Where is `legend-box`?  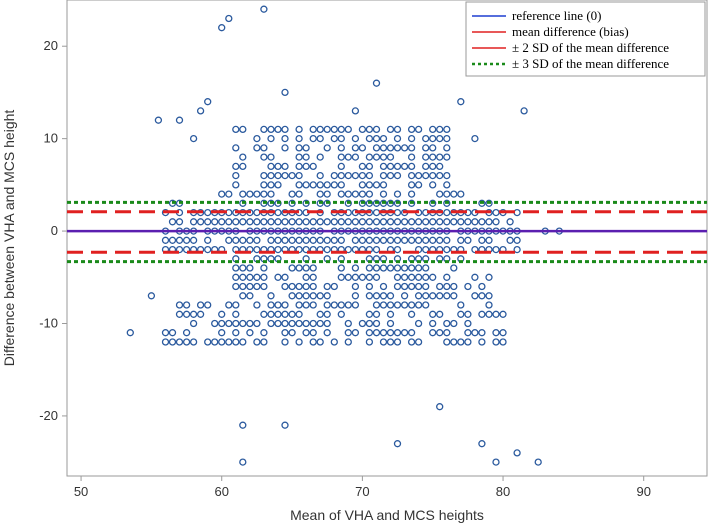 legend-box is located at coordinates (585, 39).